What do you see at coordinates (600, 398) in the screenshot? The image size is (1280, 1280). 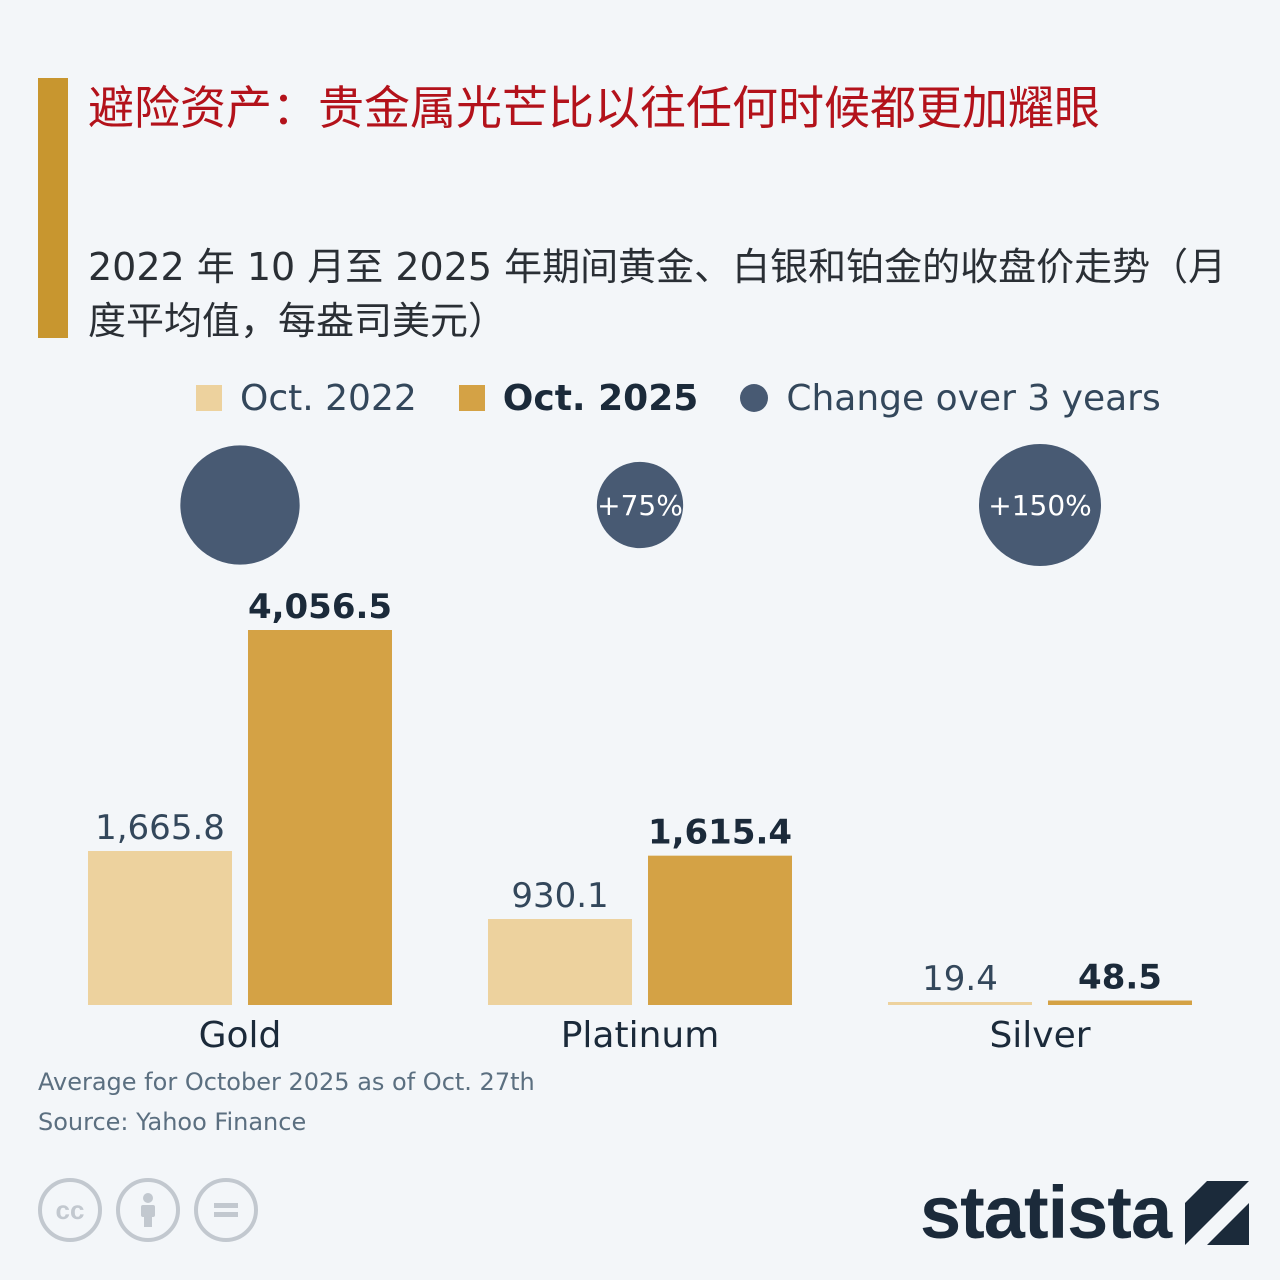 I see `legend-label-oct2025: Oct. 2025` at bounding box center [600, 398].